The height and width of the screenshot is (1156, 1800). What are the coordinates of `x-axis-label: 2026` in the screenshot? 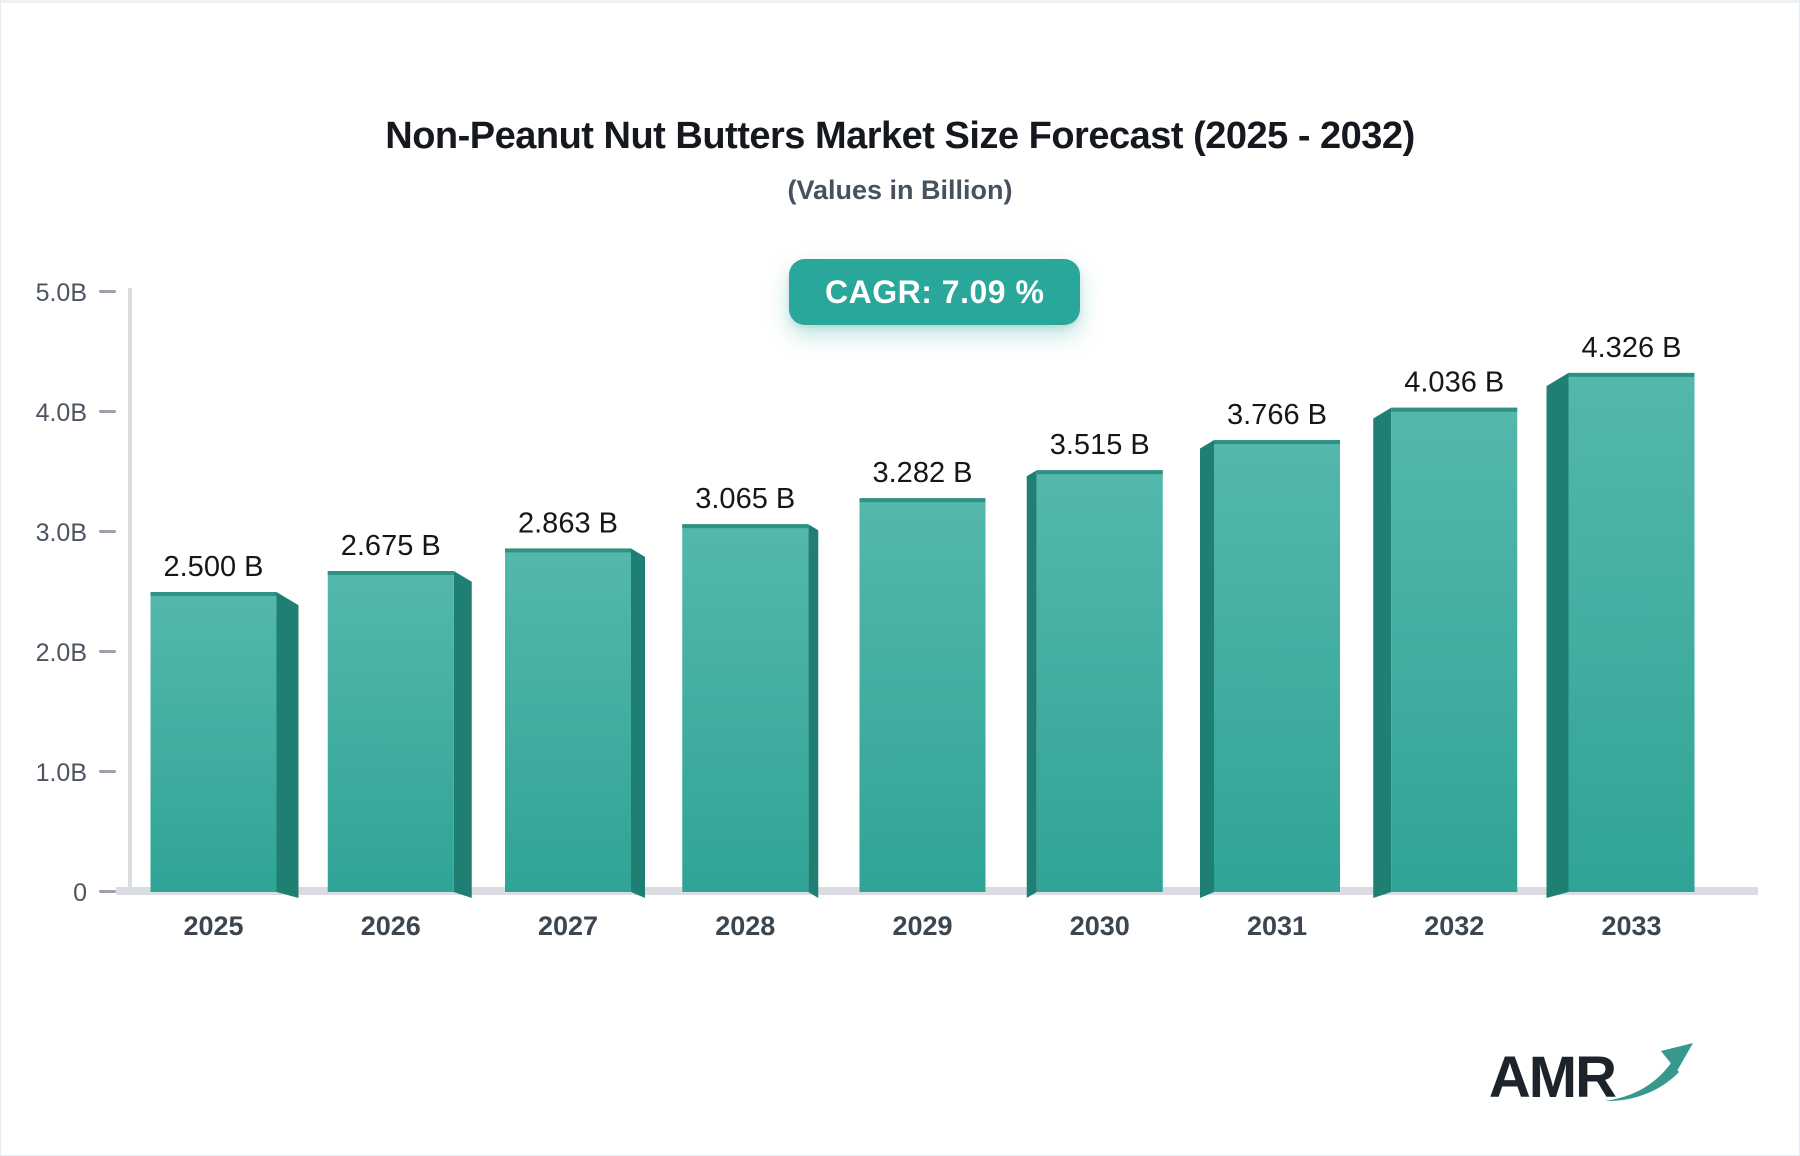 It's located at (391, 926).